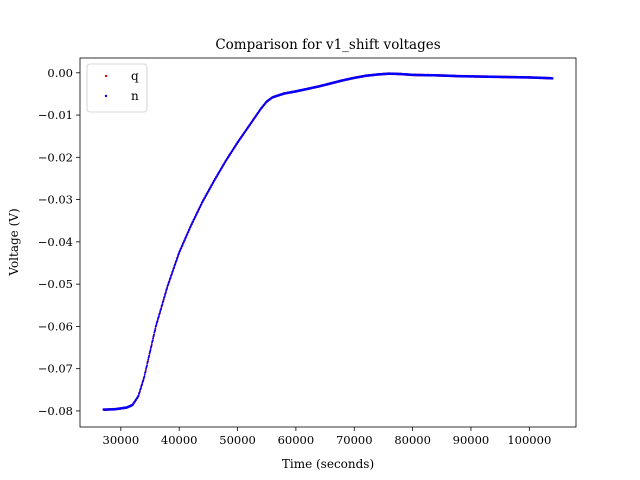  I want to click on y-tick-label: −0.06, so click(55, 326).